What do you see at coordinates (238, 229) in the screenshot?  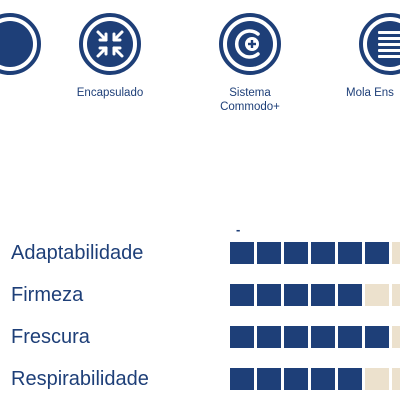 I see `scale-marker: -` at bounding box center [238, 229].